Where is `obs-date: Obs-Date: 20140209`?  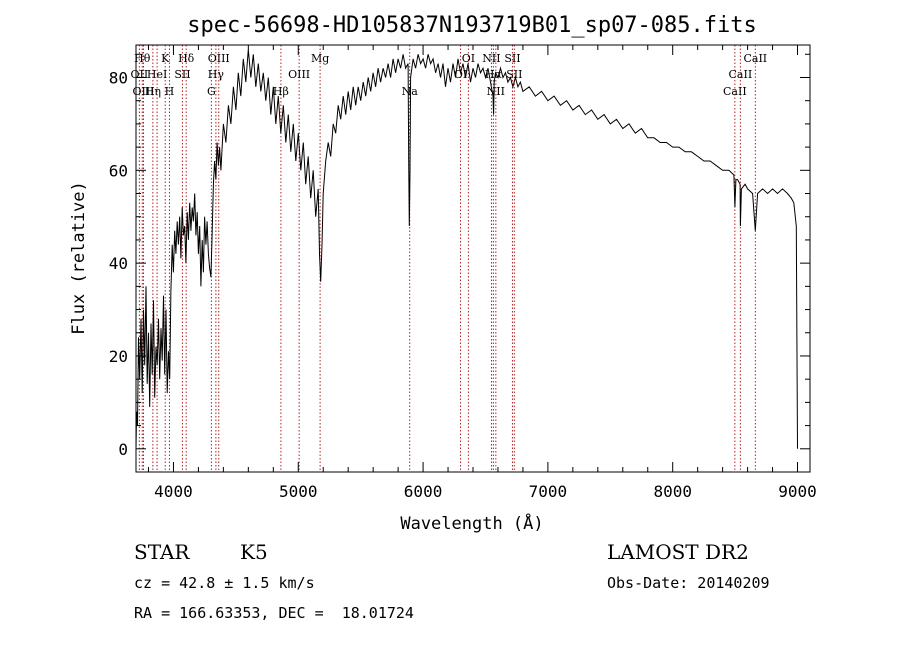 obs-date: Obs-Date: 20140209 is located at coordinates (688, 583).